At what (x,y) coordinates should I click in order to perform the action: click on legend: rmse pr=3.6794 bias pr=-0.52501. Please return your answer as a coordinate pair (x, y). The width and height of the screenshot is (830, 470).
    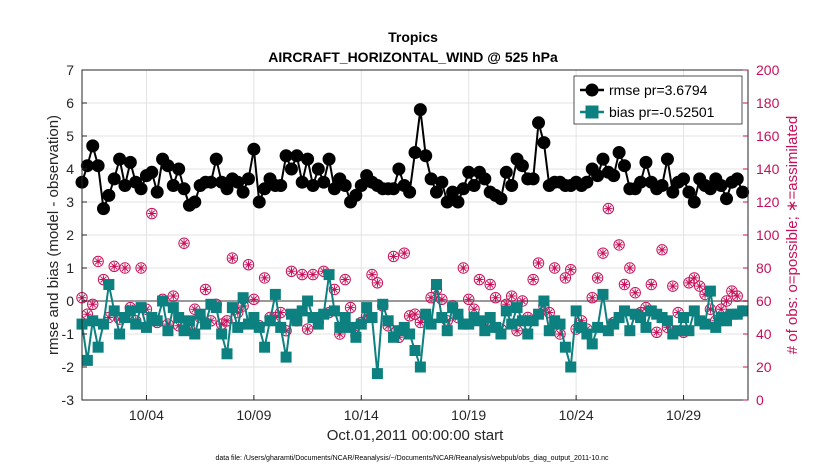
    Looking at the image, I should click on (658, 100).